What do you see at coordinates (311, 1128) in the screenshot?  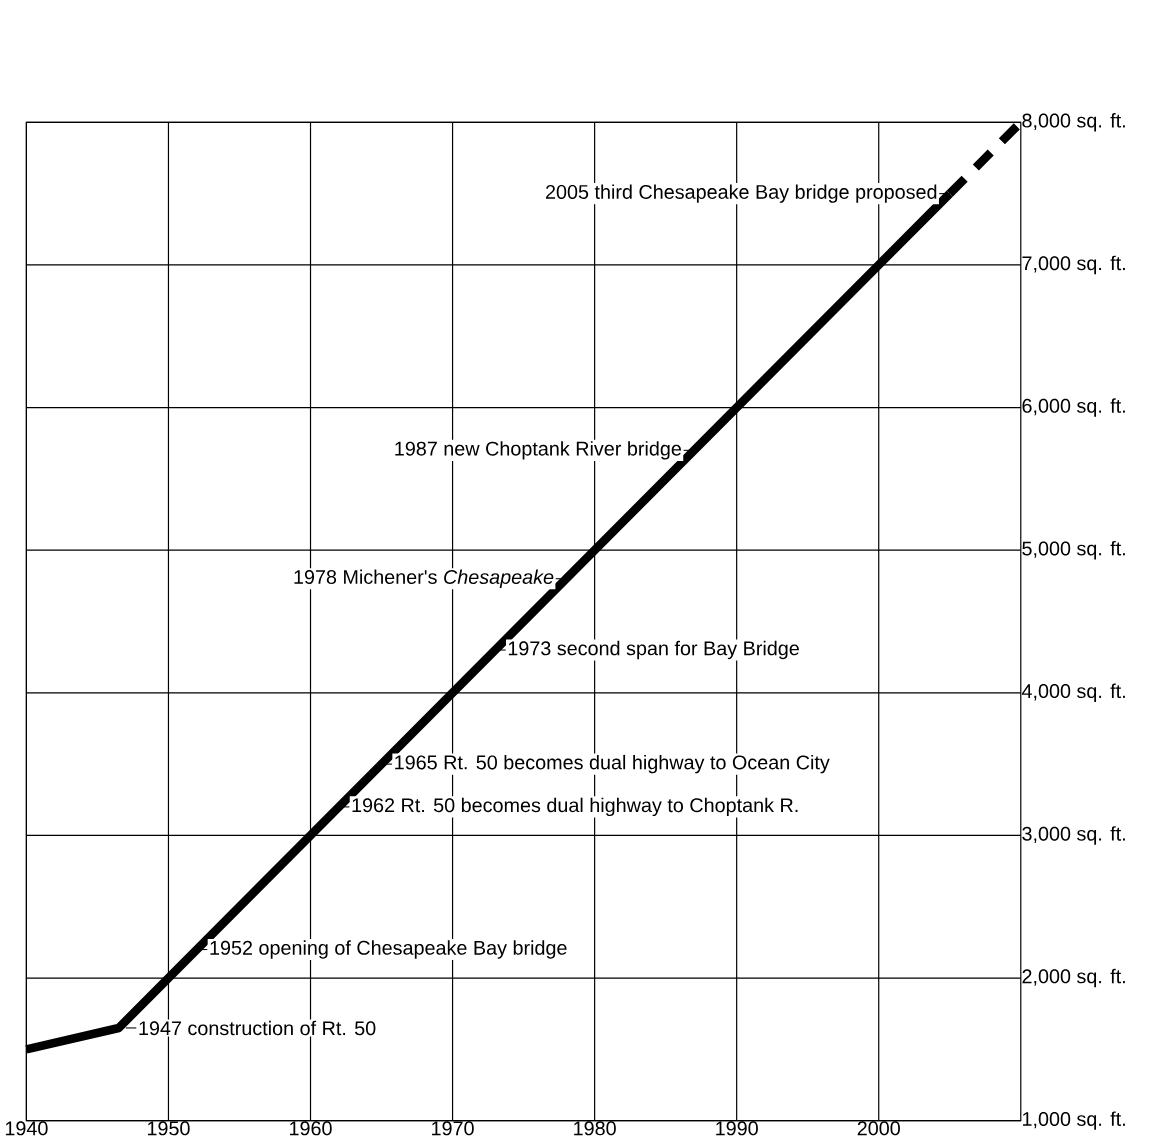 I see `x-tick-label: 1960` at bounding box center [311, 1128].